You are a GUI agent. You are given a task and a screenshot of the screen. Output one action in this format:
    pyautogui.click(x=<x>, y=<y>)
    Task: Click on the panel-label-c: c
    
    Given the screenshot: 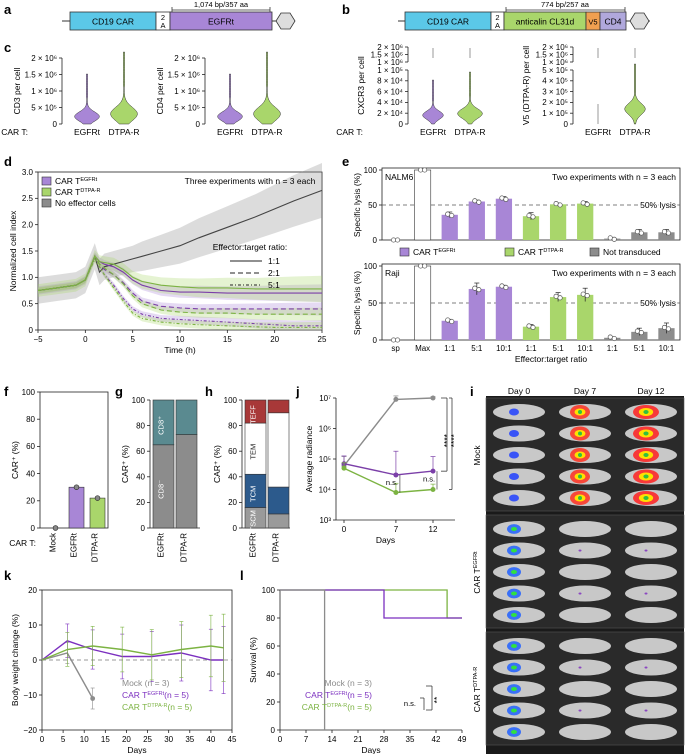 What is the action you would take?
    pyautogui.click(x=7, y=47)
    